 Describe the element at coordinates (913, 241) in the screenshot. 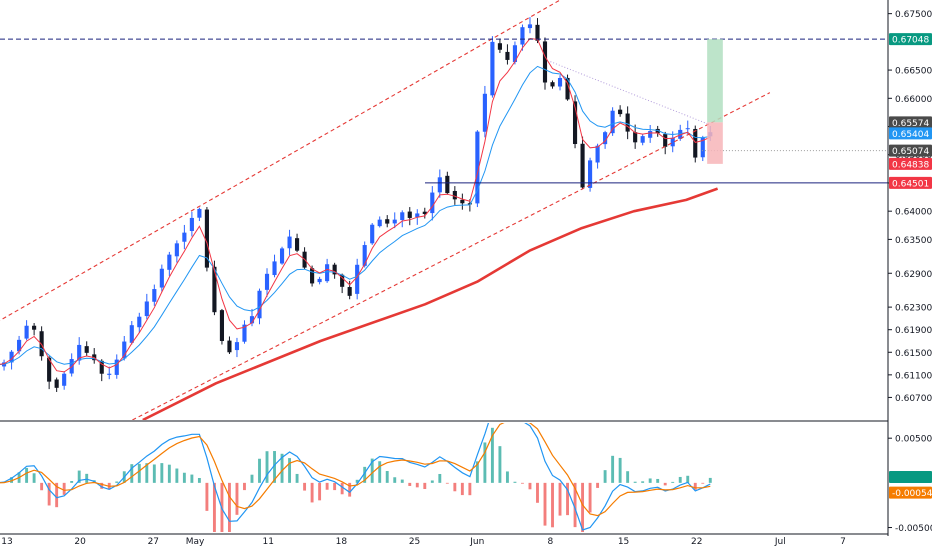

I see `price-tick-label: 0.63500` at that location.